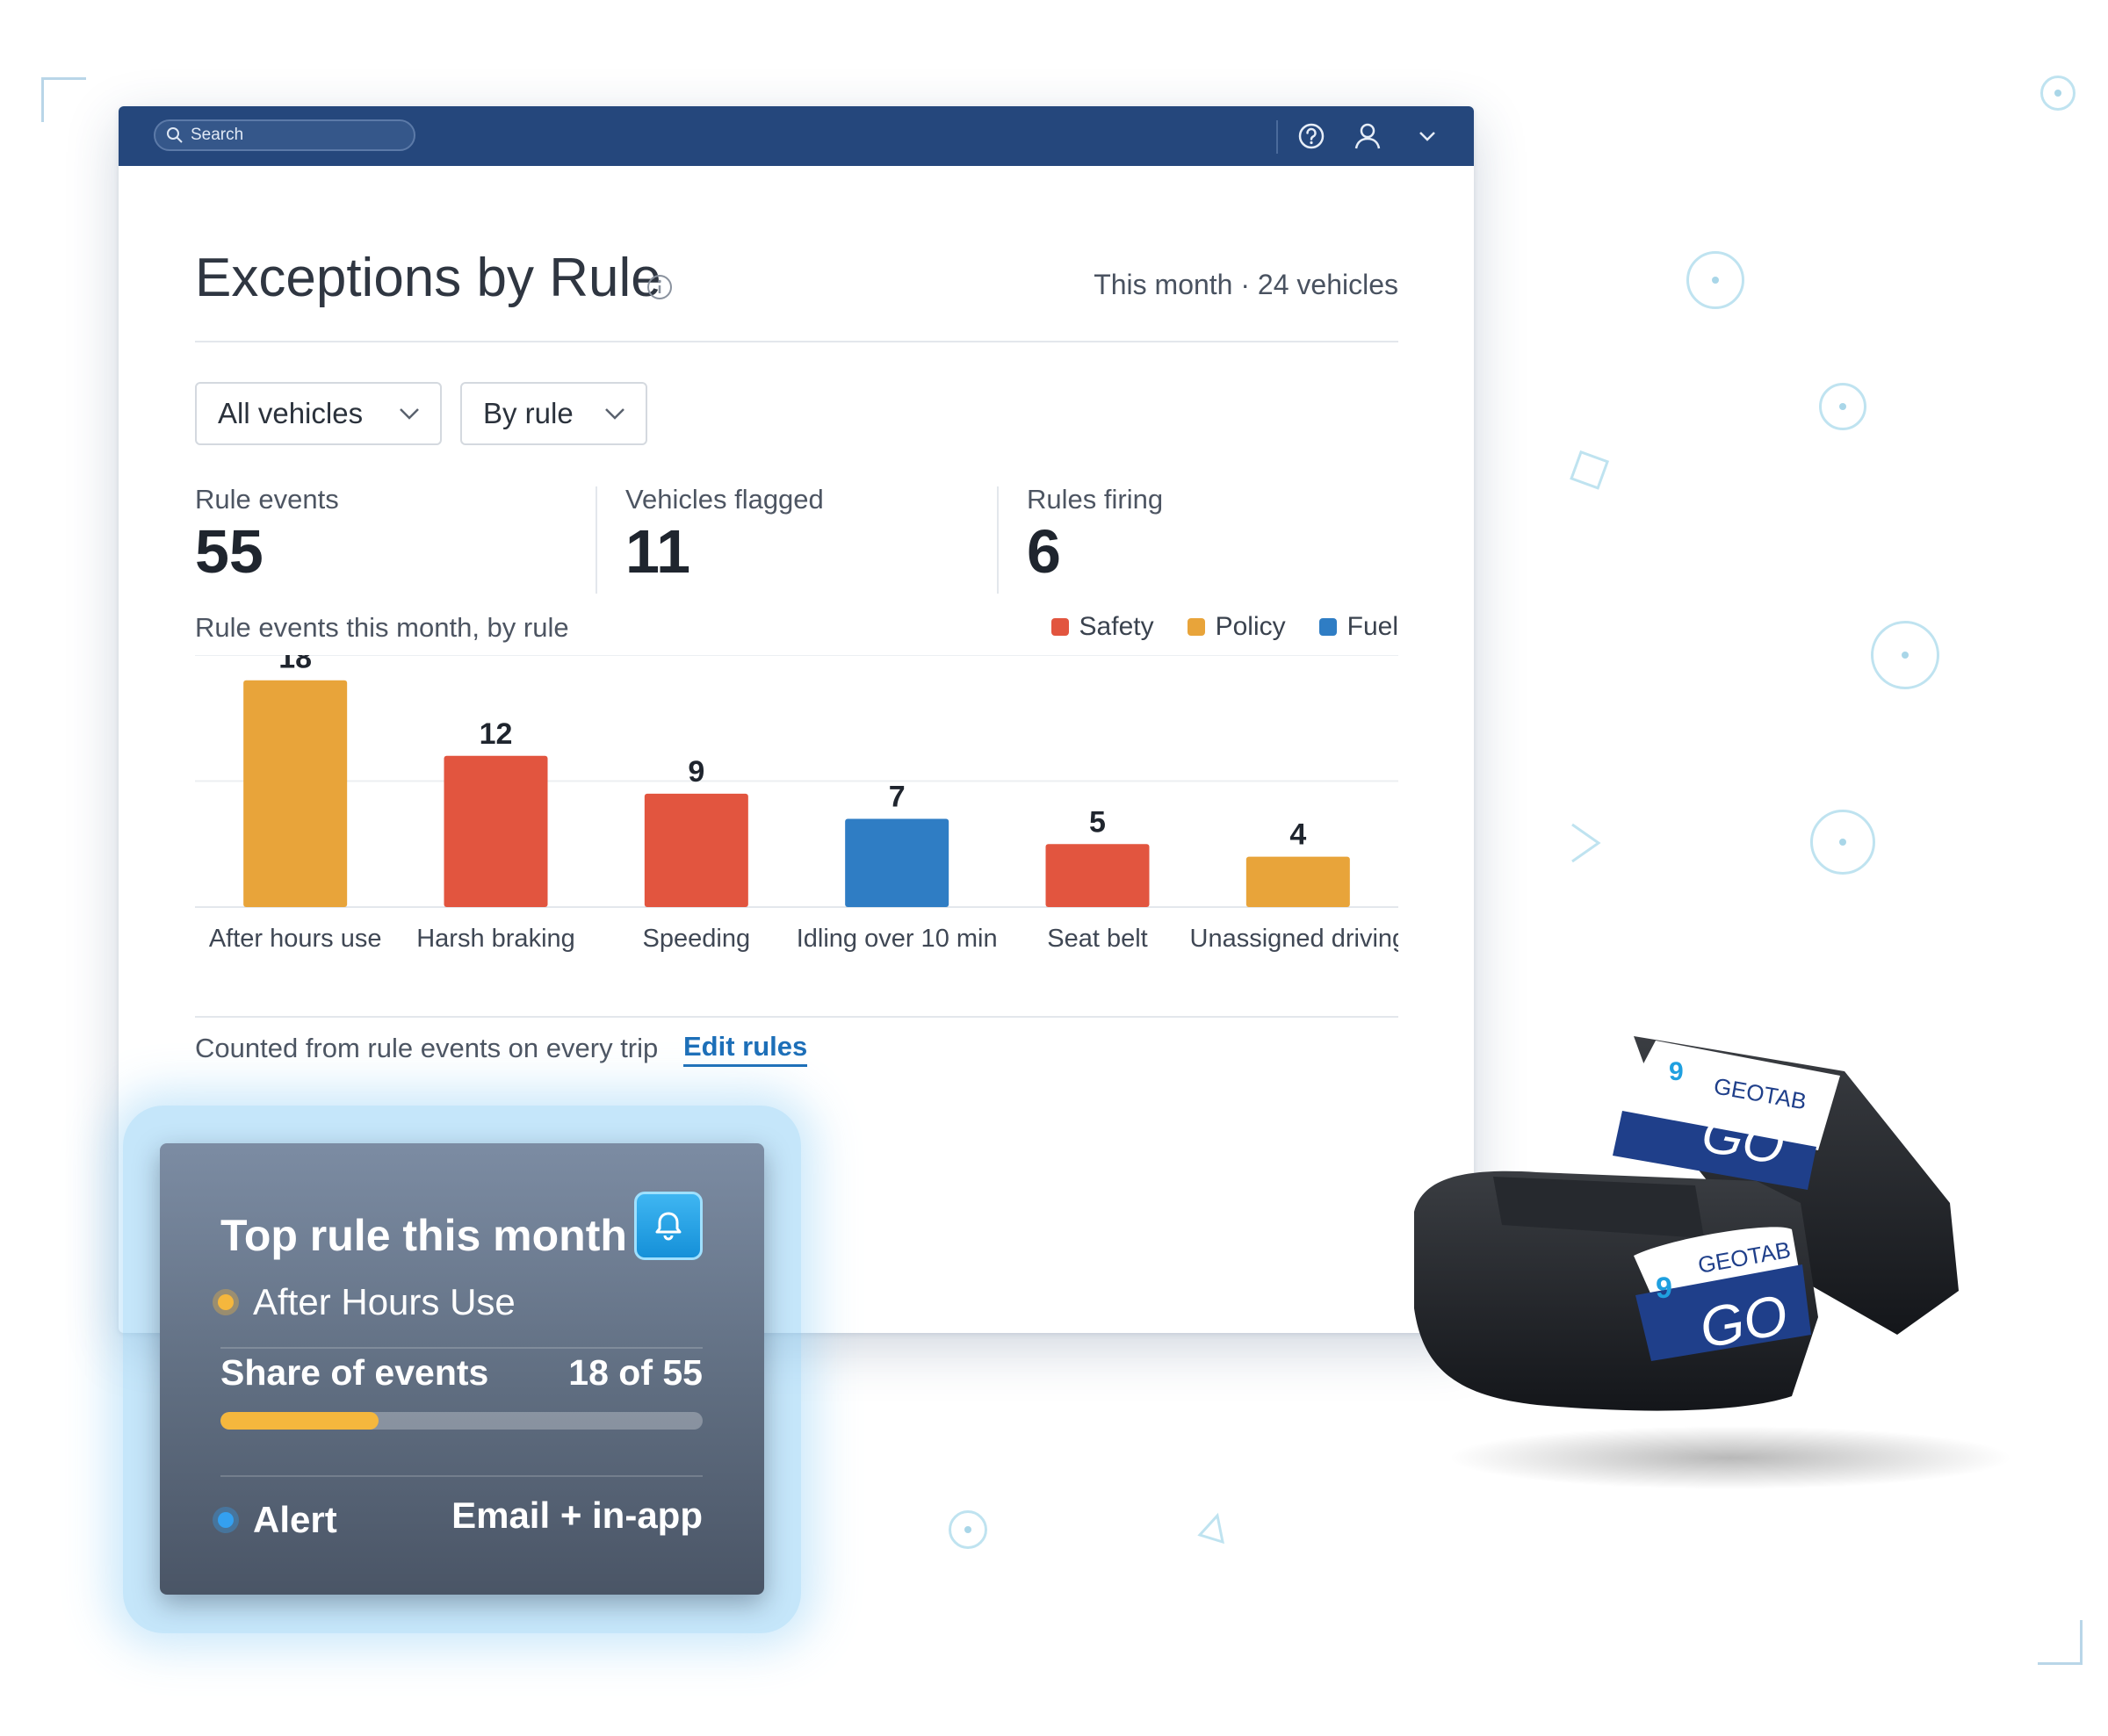 The image size is (2108, 1736). What do you see at coordinates (1277, 137) in the screenshot?
I see `toolbar-divider` at bounding box center [1277, 137].